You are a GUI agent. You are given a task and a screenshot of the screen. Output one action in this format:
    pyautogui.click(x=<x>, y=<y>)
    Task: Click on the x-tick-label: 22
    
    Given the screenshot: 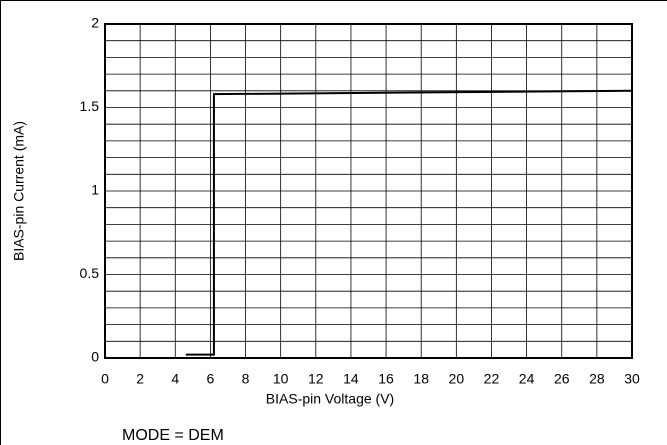 What is the action you would take?
    pyautogui.click(x=492, y=379)
    